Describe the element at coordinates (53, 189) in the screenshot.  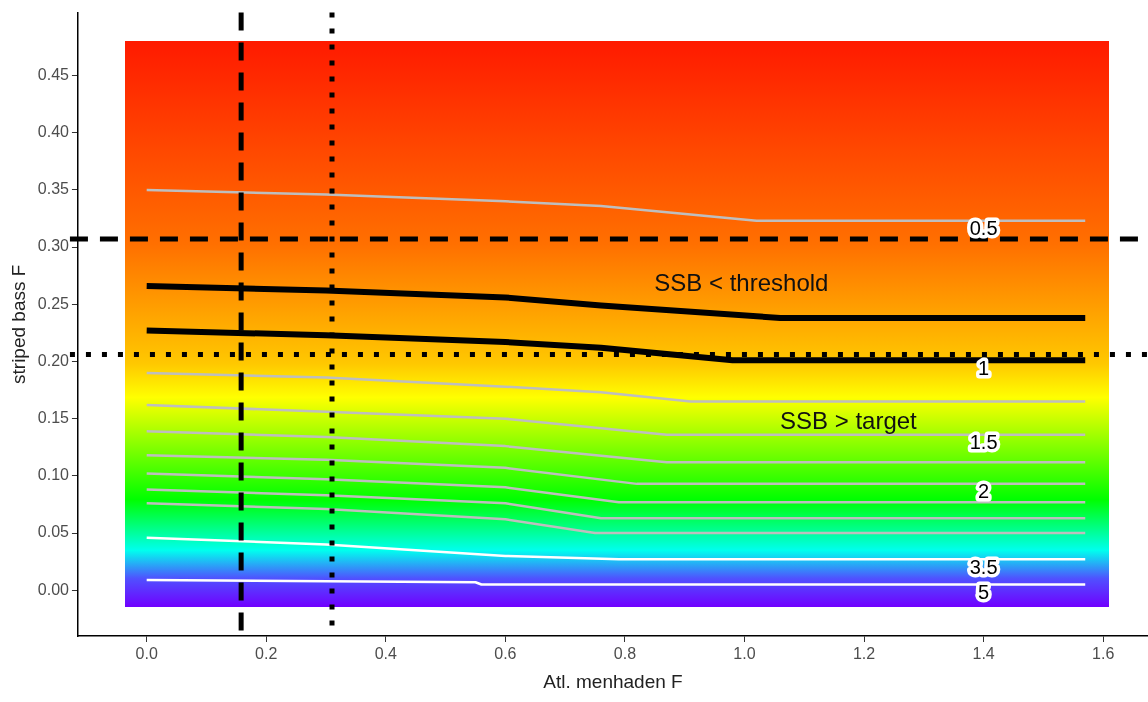
I see `y-tick-label: 0.35` at that location.